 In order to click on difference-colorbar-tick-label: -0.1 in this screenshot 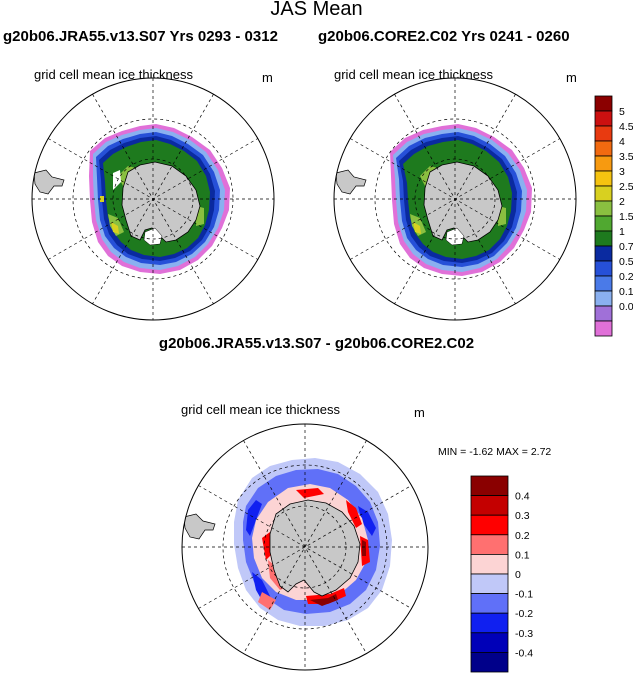, I will do `click(524, 595)`.